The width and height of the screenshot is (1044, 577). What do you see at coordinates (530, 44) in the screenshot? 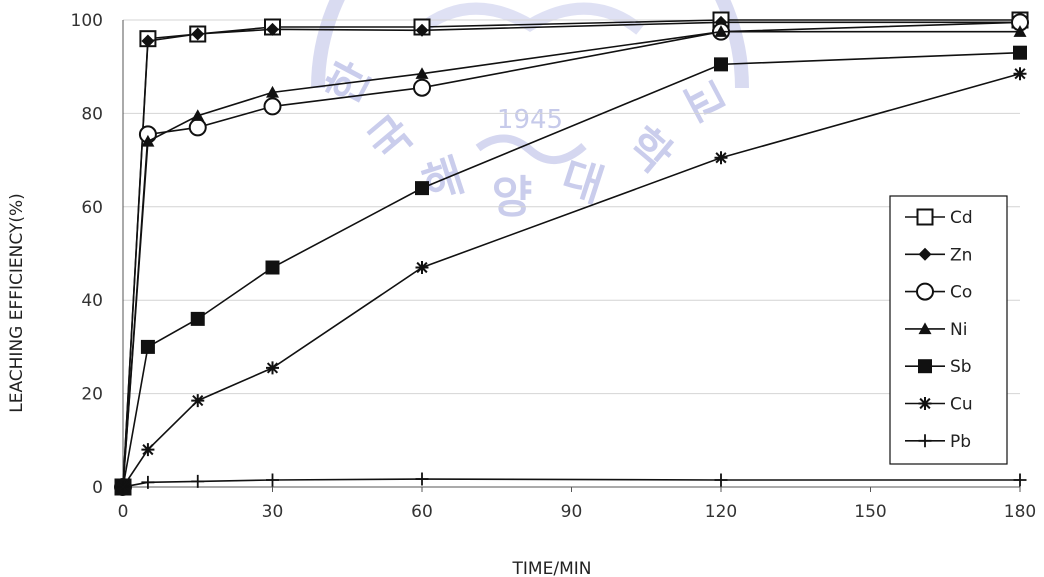
I see `seal-ring` at bounding box center [530, 44].